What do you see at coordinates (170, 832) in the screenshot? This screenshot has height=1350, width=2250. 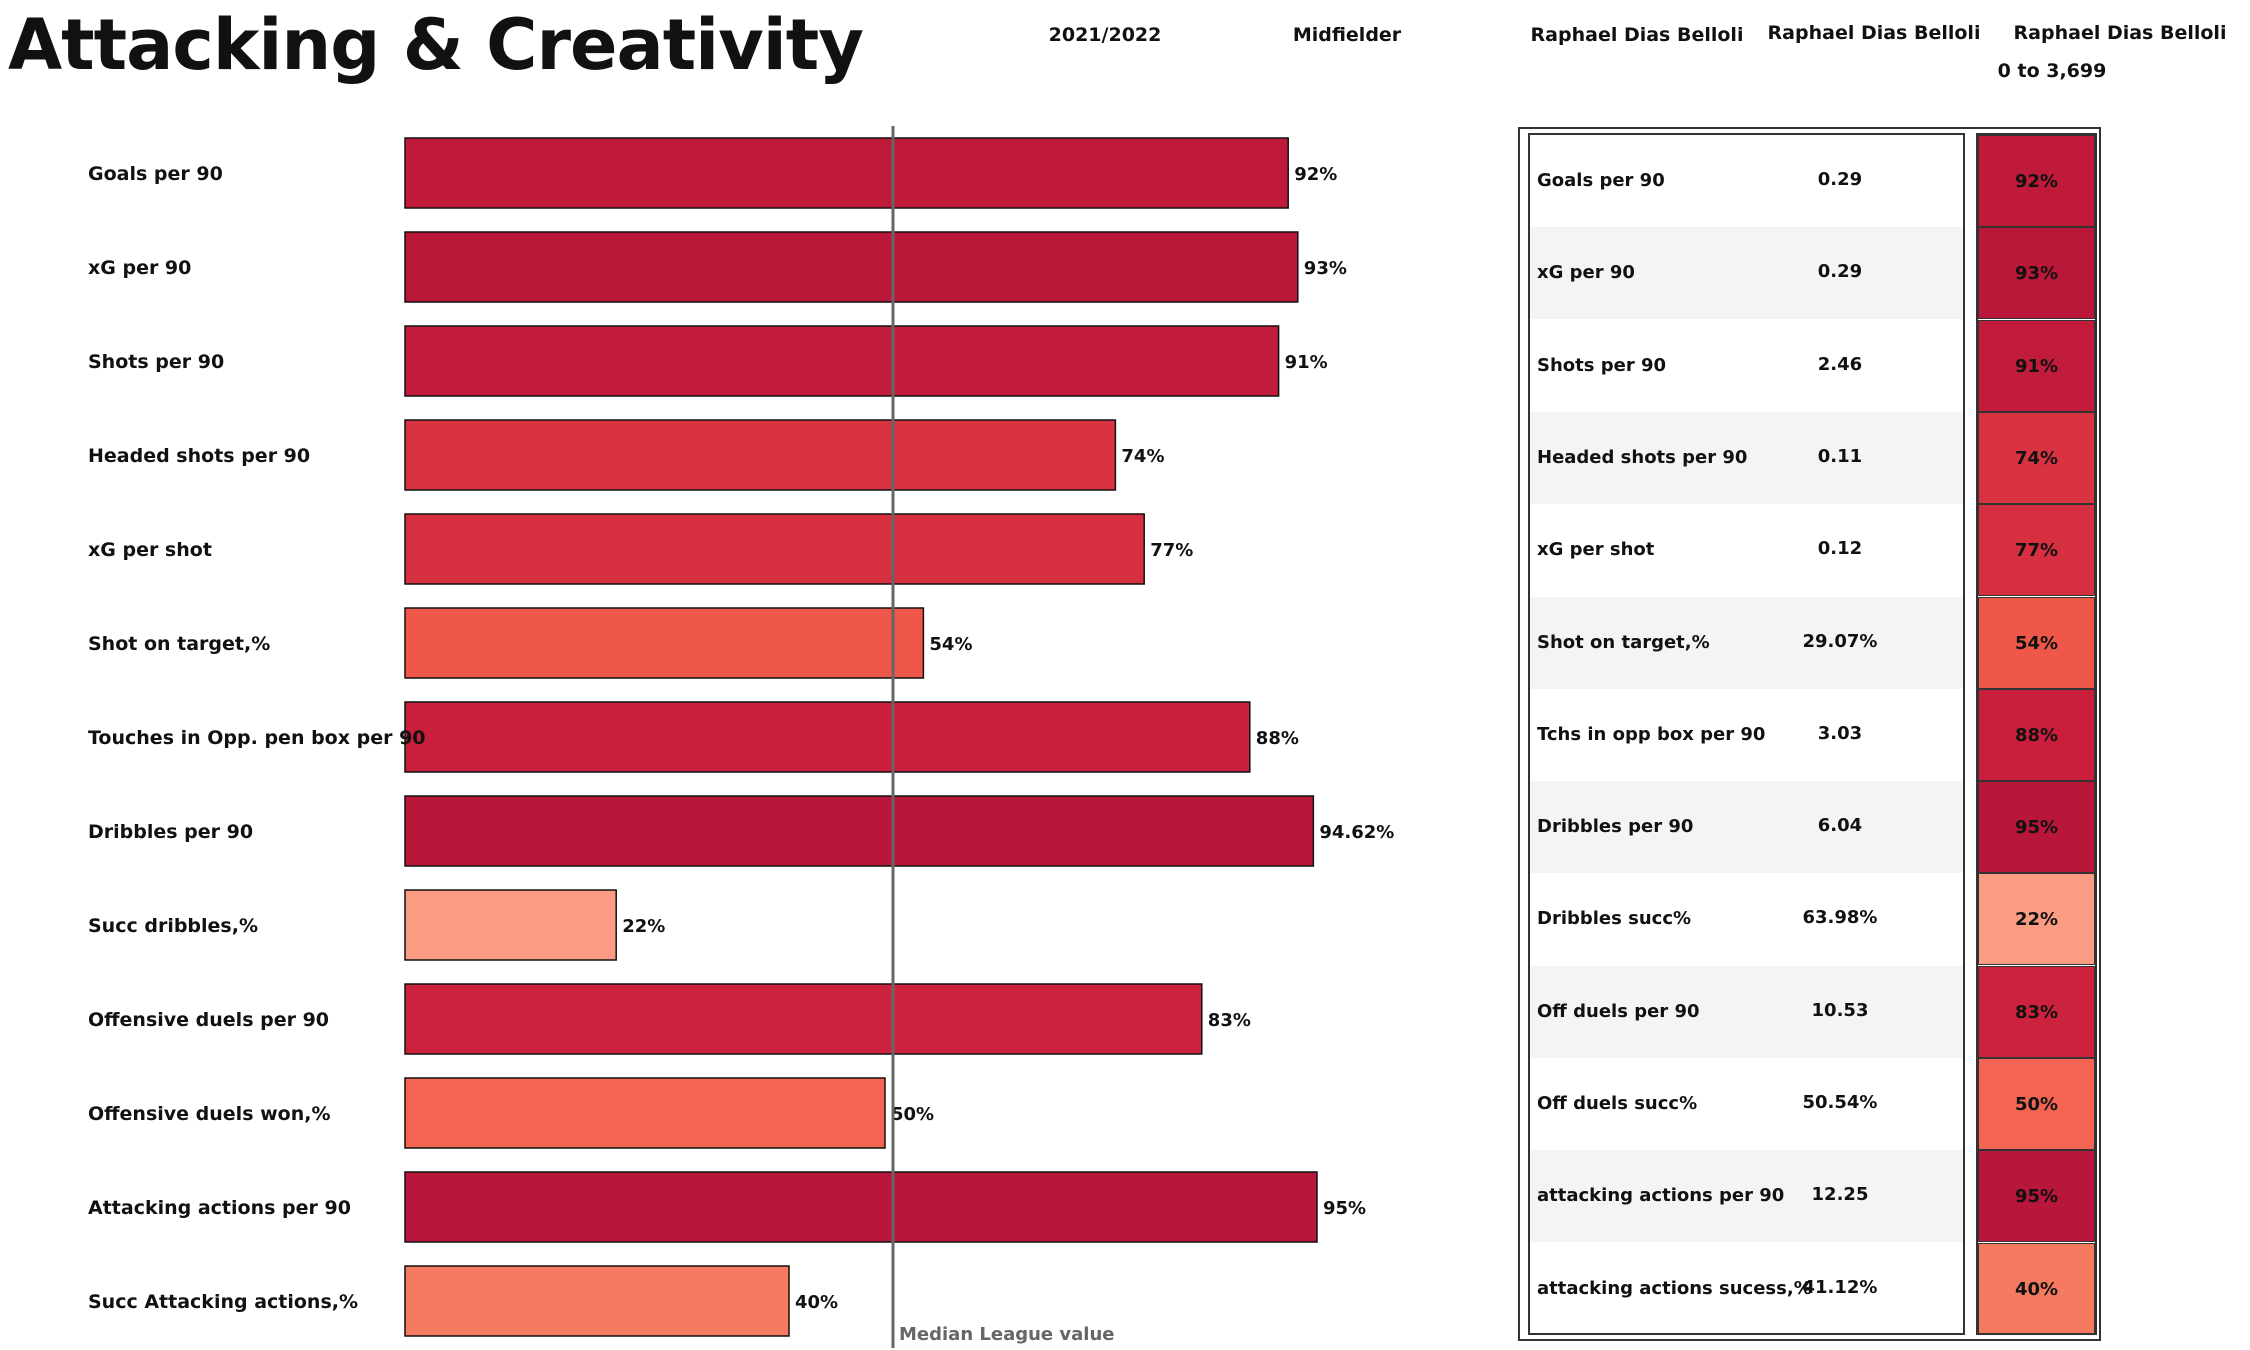 I see `category-label: Dribbles per 90` at bounding box center [170, 832].